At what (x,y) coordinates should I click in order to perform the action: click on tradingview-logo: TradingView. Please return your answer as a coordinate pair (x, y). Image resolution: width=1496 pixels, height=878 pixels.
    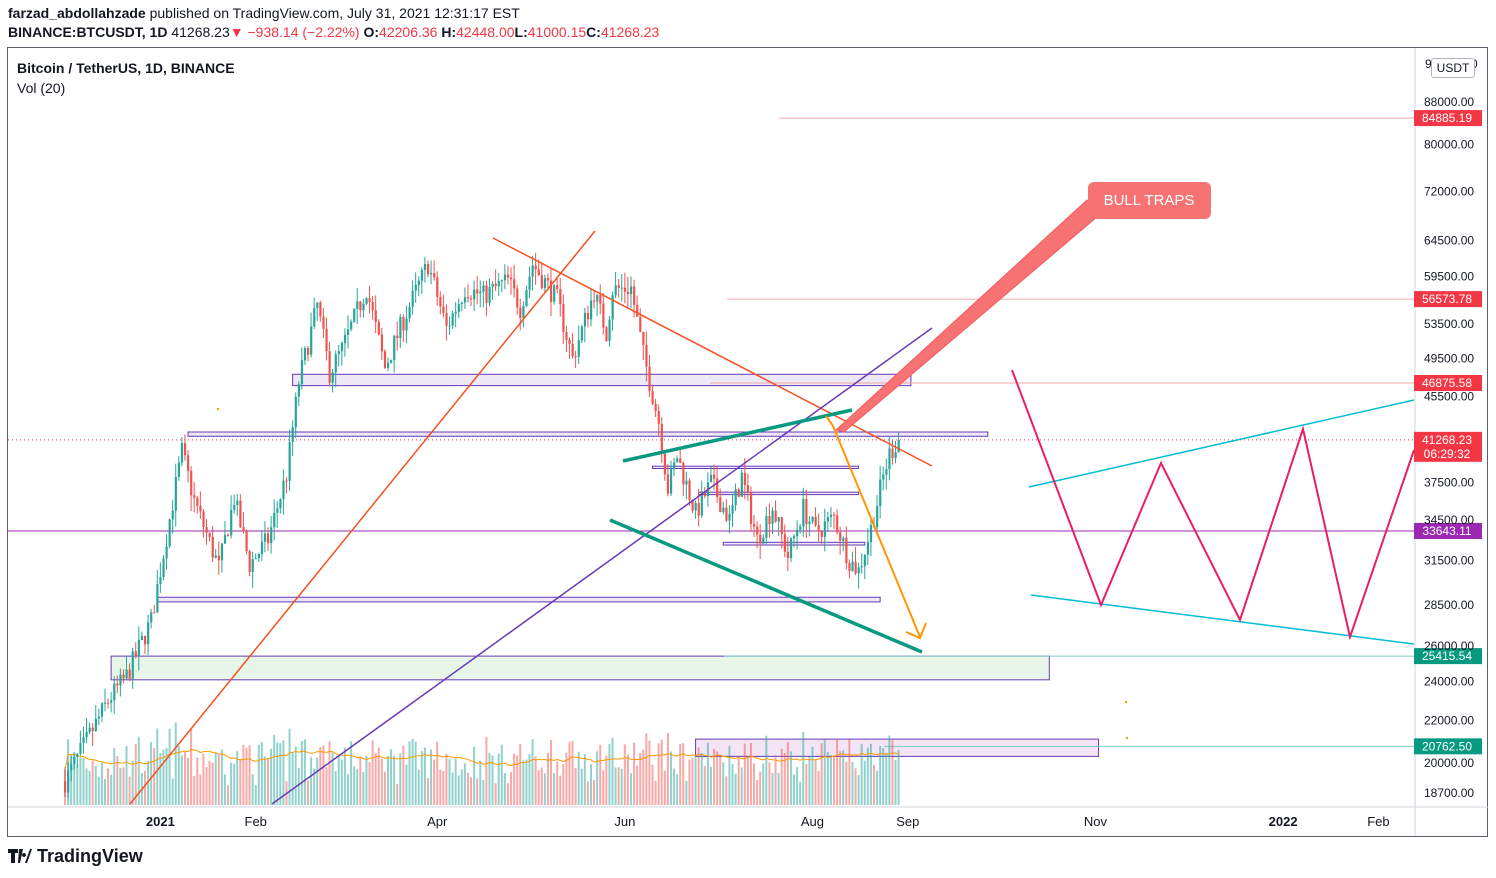
    Looking at the image, I should click on (75, 856).